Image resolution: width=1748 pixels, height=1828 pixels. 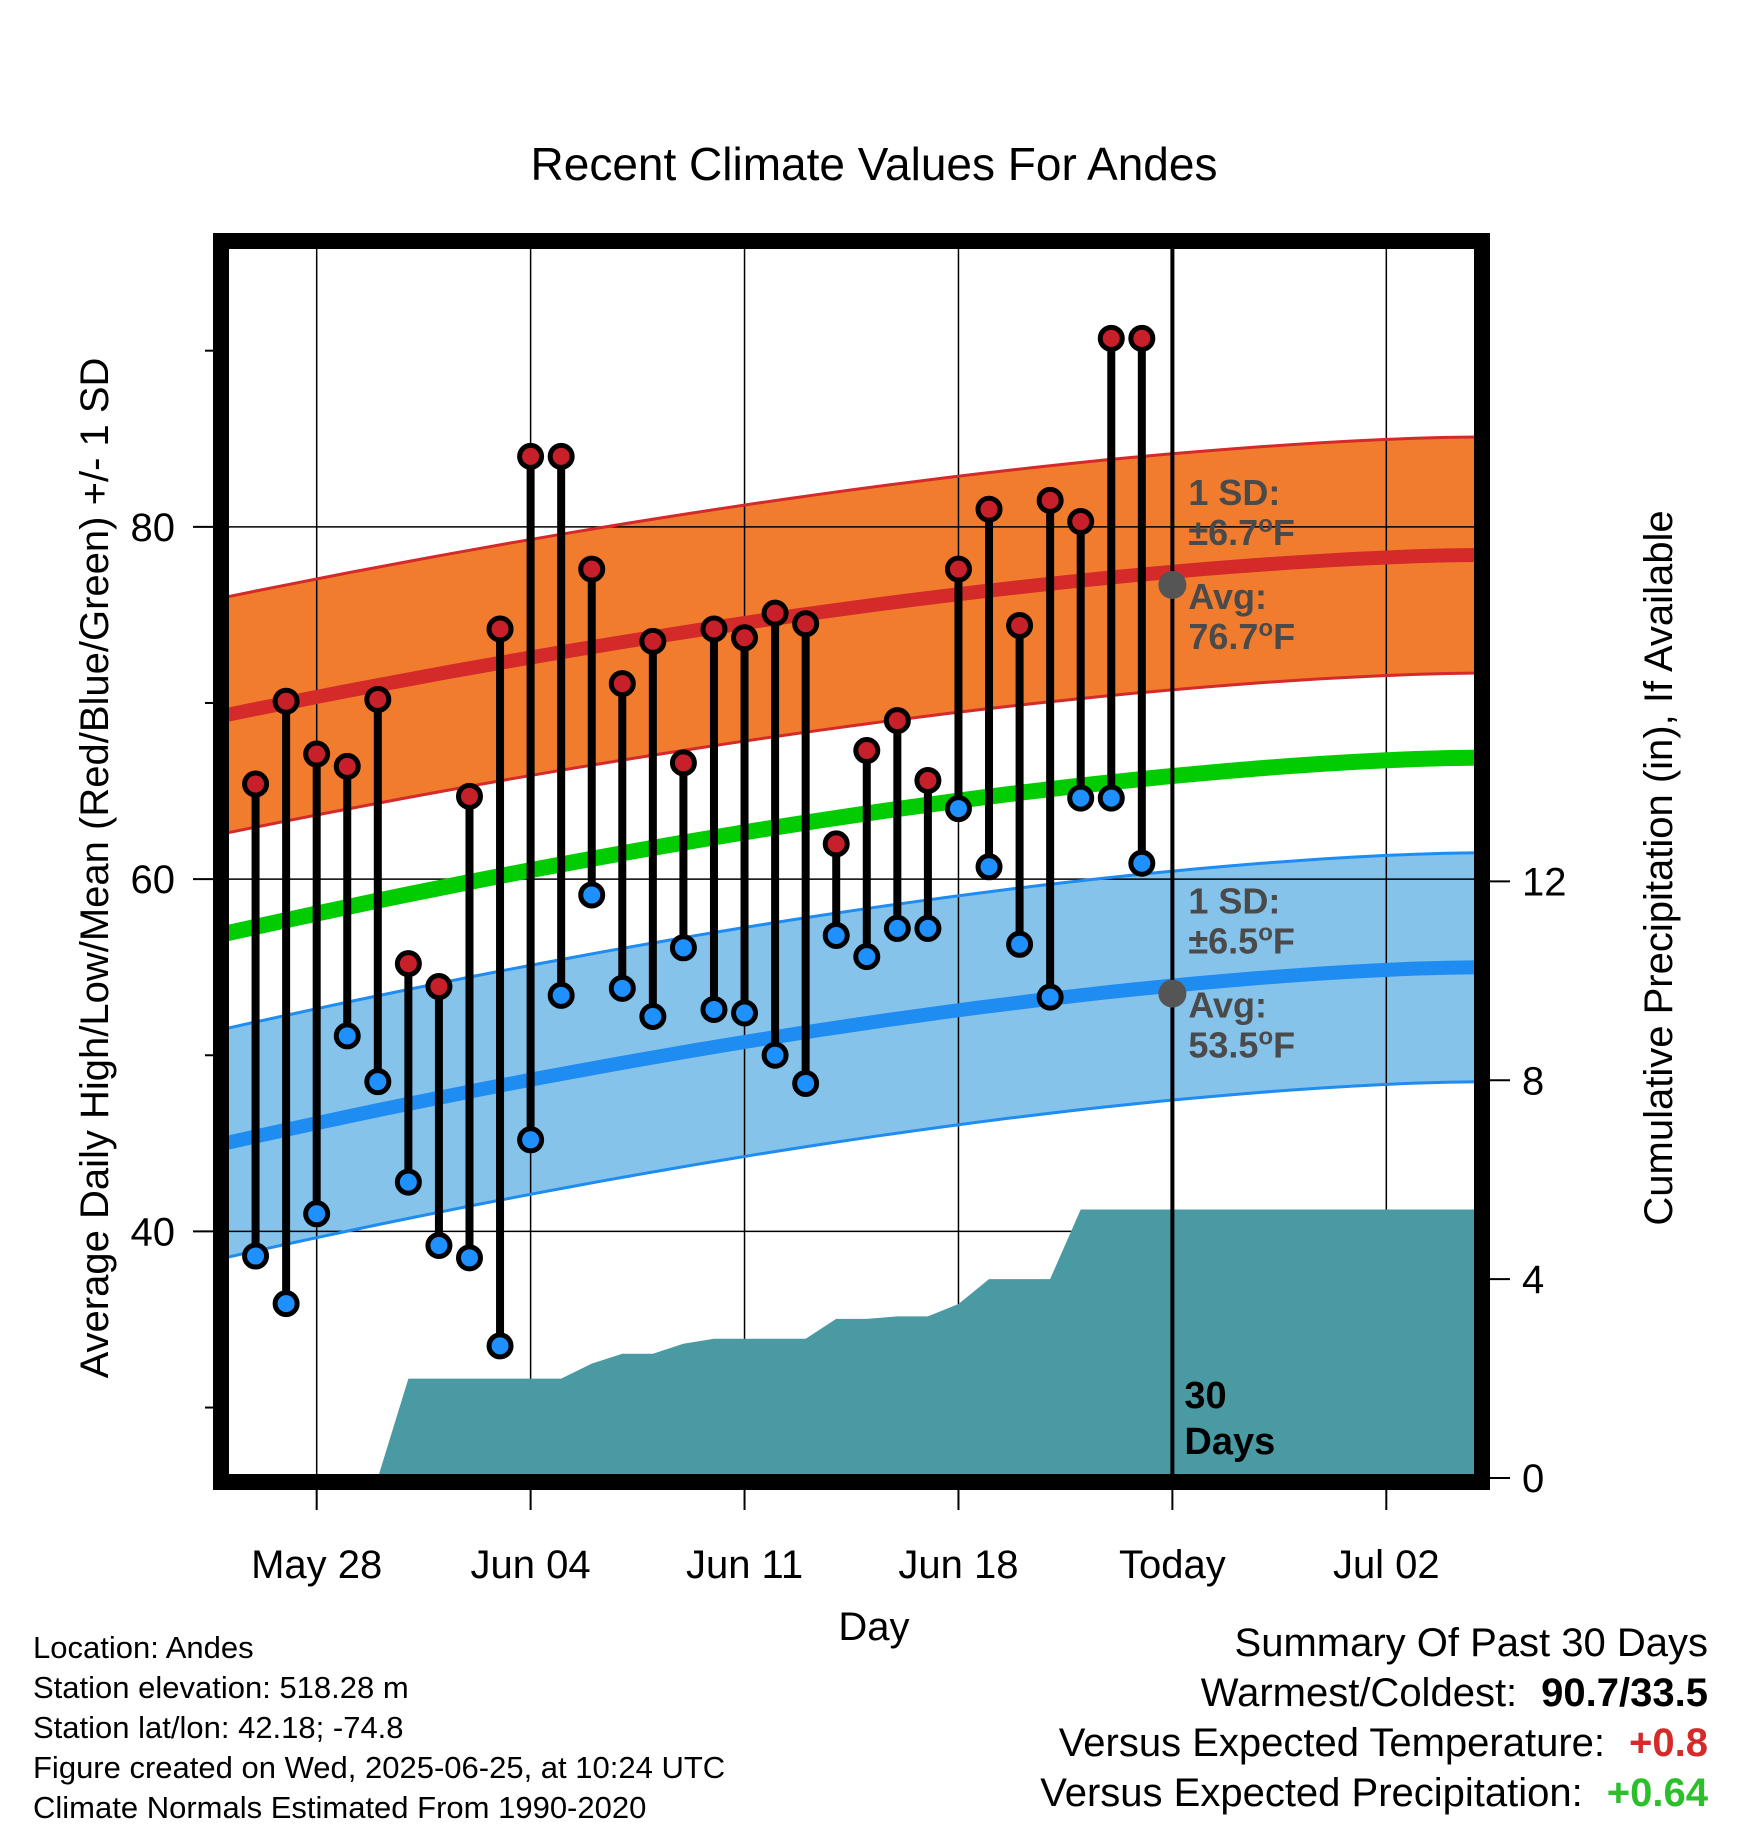 What do you see at coordinates (1311, 1793) in the screenshot?
I see `precip-label: Versus Expected Precipitation:` at bounding box center [1311, 1793].